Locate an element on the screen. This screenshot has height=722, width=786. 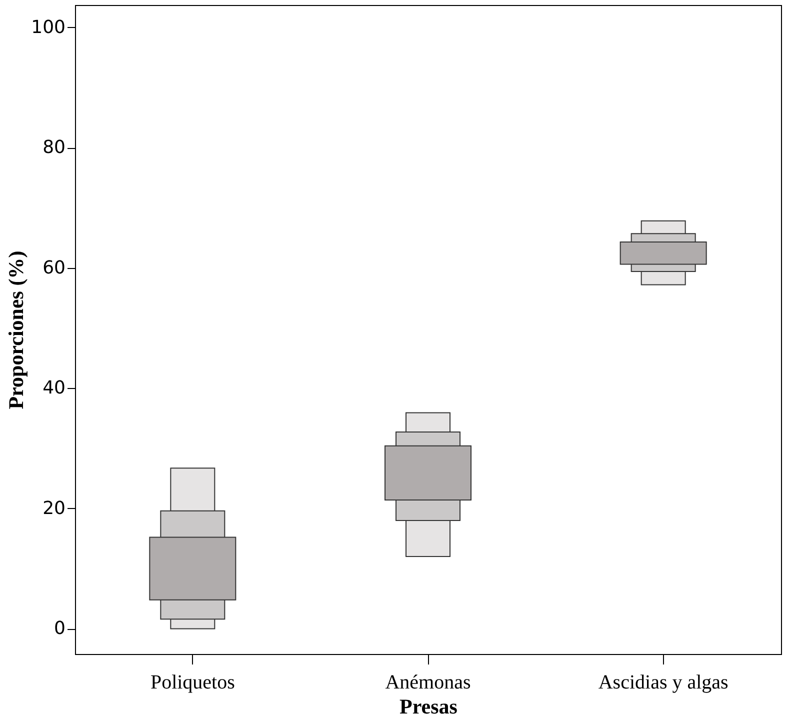
y-axis-title: Proporciones (%) is located at coordinates (16, 330).